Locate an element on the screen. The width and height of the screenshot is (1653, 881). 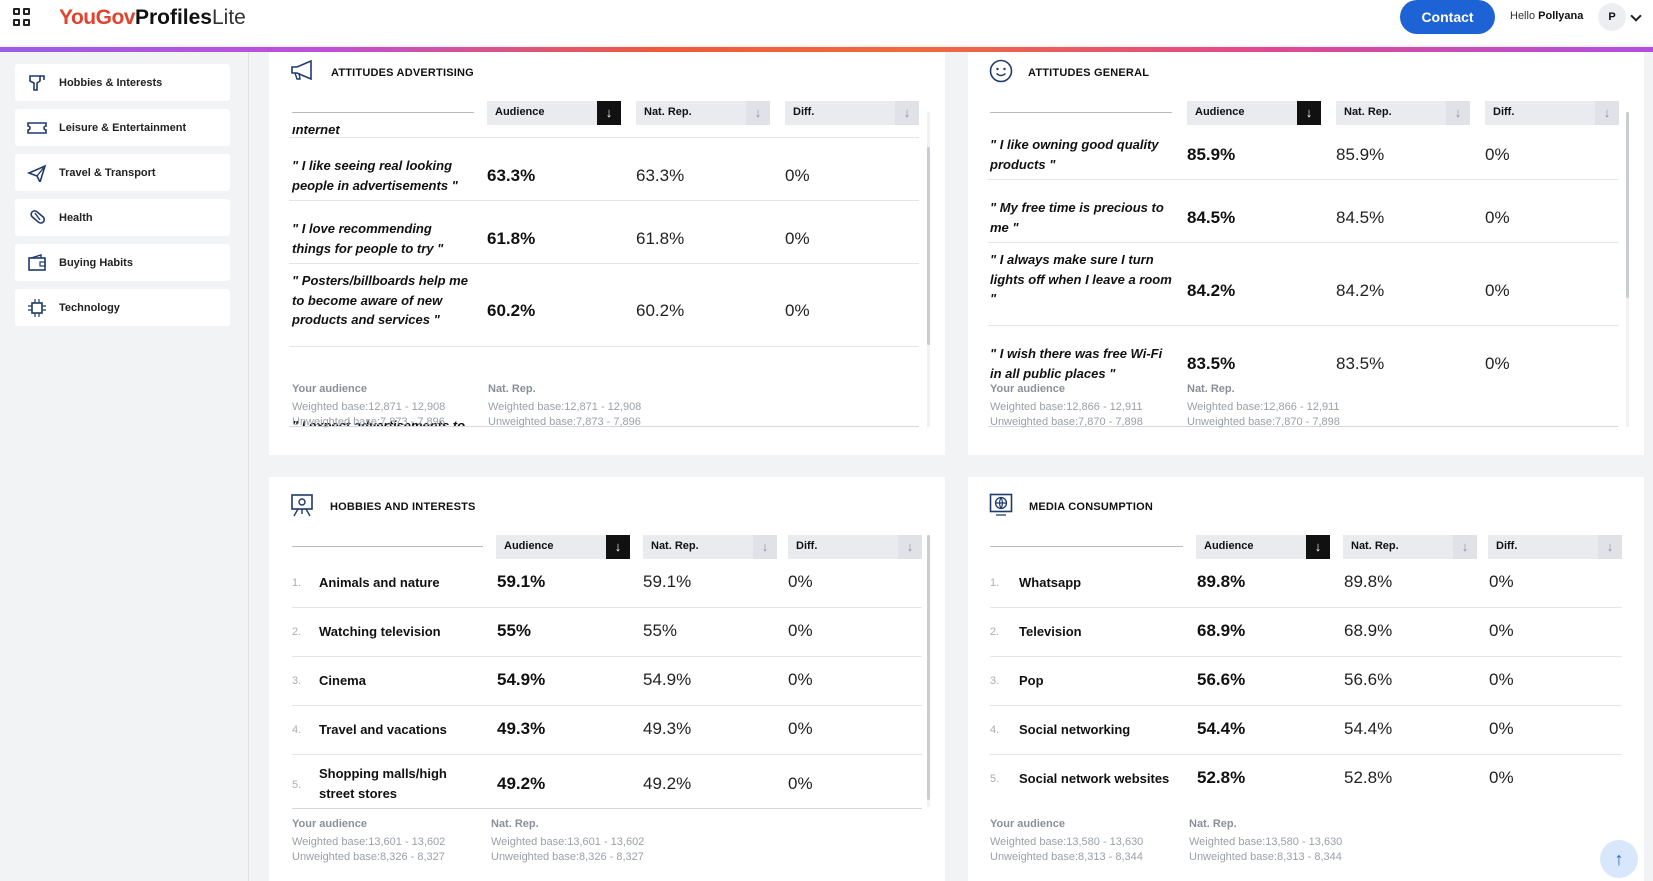
footer-weighted-base: Weighted base:13,601 - 13,602 is located at coordinates (369, 842).